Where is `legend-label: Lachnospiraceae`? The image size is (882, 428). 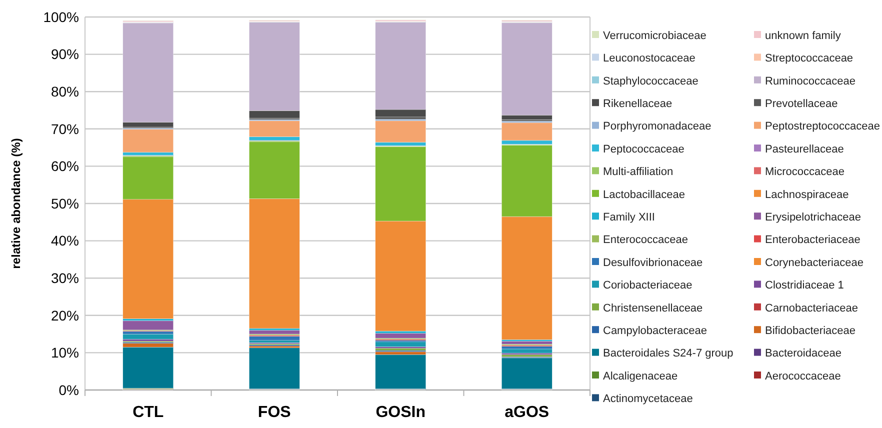
legend-label: Lachnospiraceae is located at coordinates (807, 194).